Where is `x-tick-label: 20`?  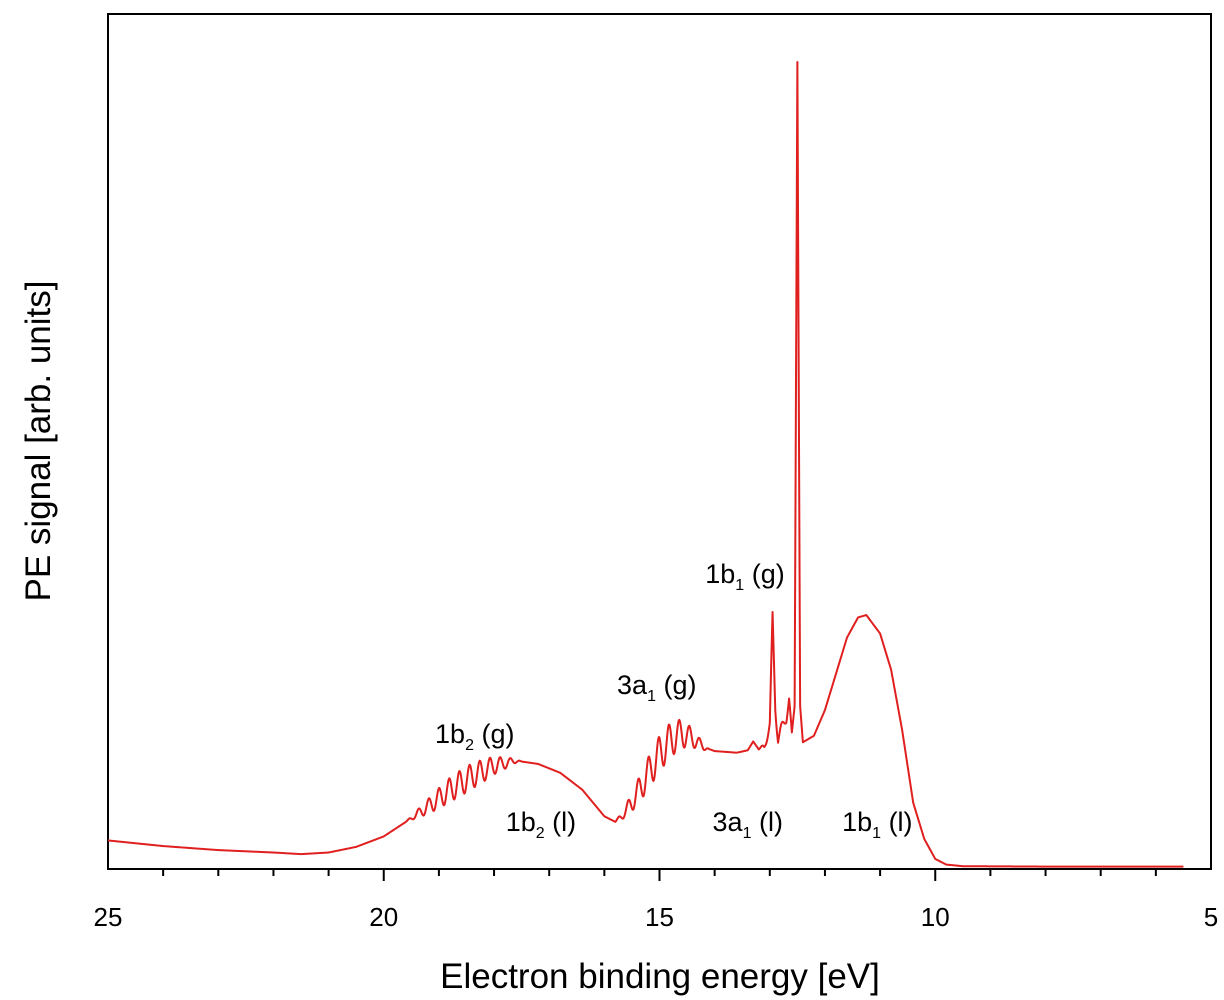 x-tick-label: 20 is located at coordinates (383, 917).